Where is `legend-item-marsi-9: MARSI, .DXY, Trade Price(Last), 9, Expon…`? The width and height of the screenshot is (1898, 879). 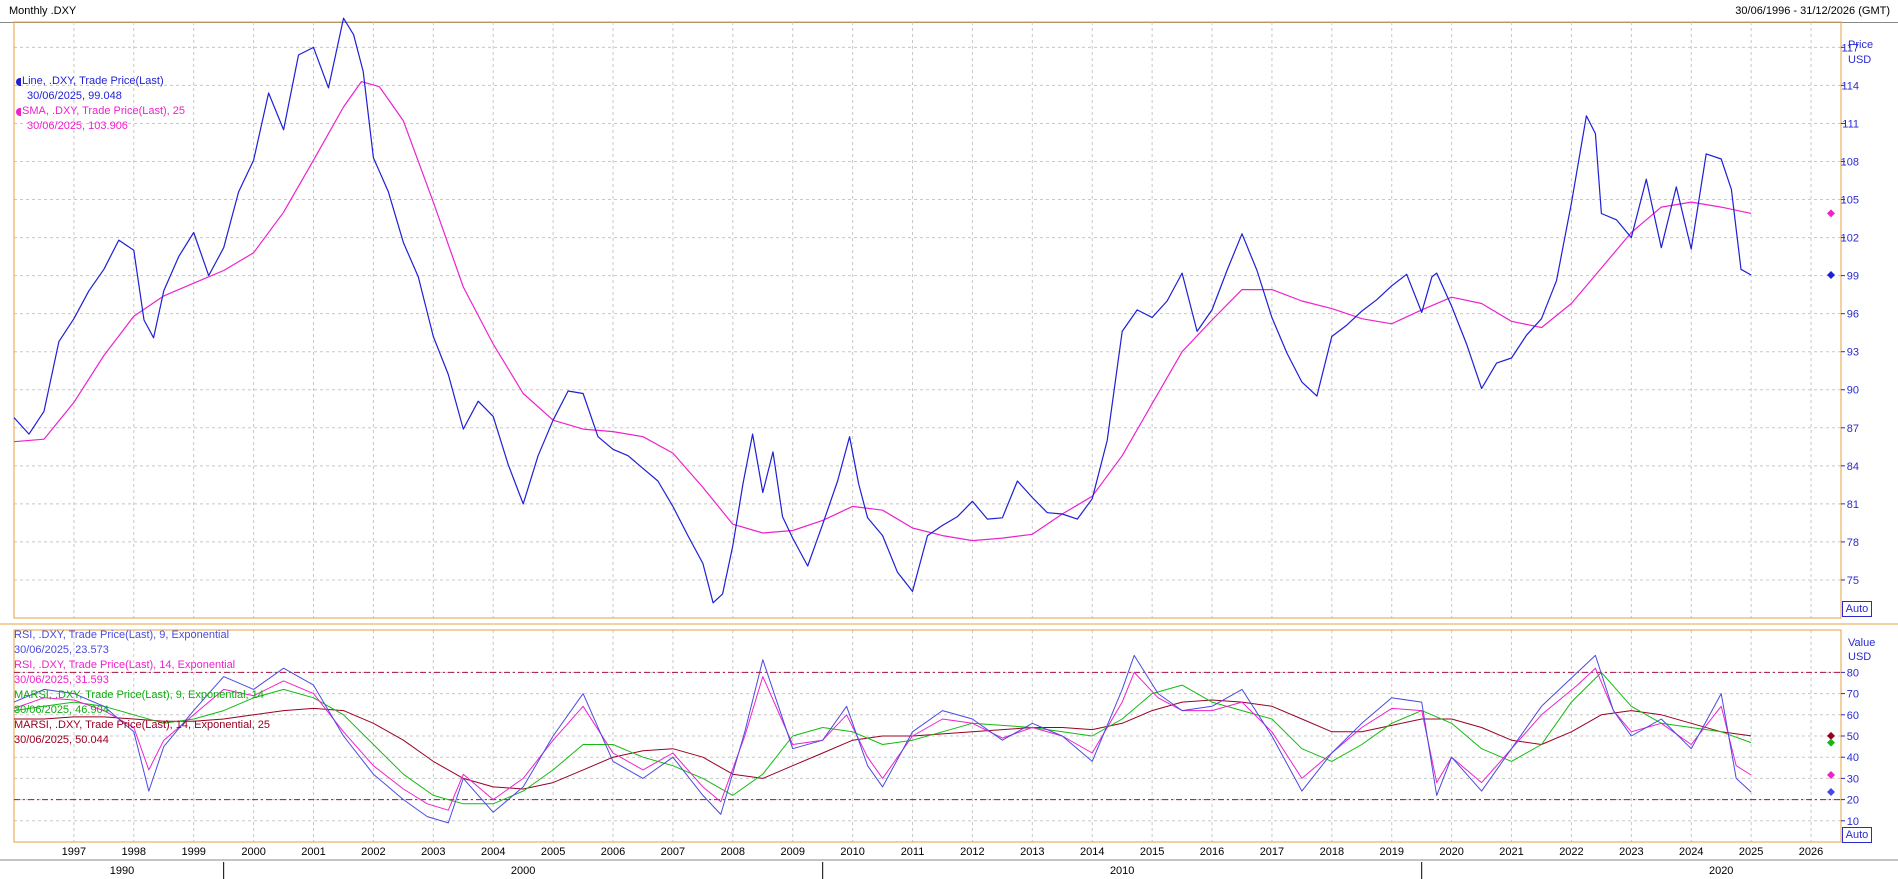
legend-item-marsi-9: MARSI, .DXY, Trade Price(Last), 9, Expon… is located at coordinates (139, 695).